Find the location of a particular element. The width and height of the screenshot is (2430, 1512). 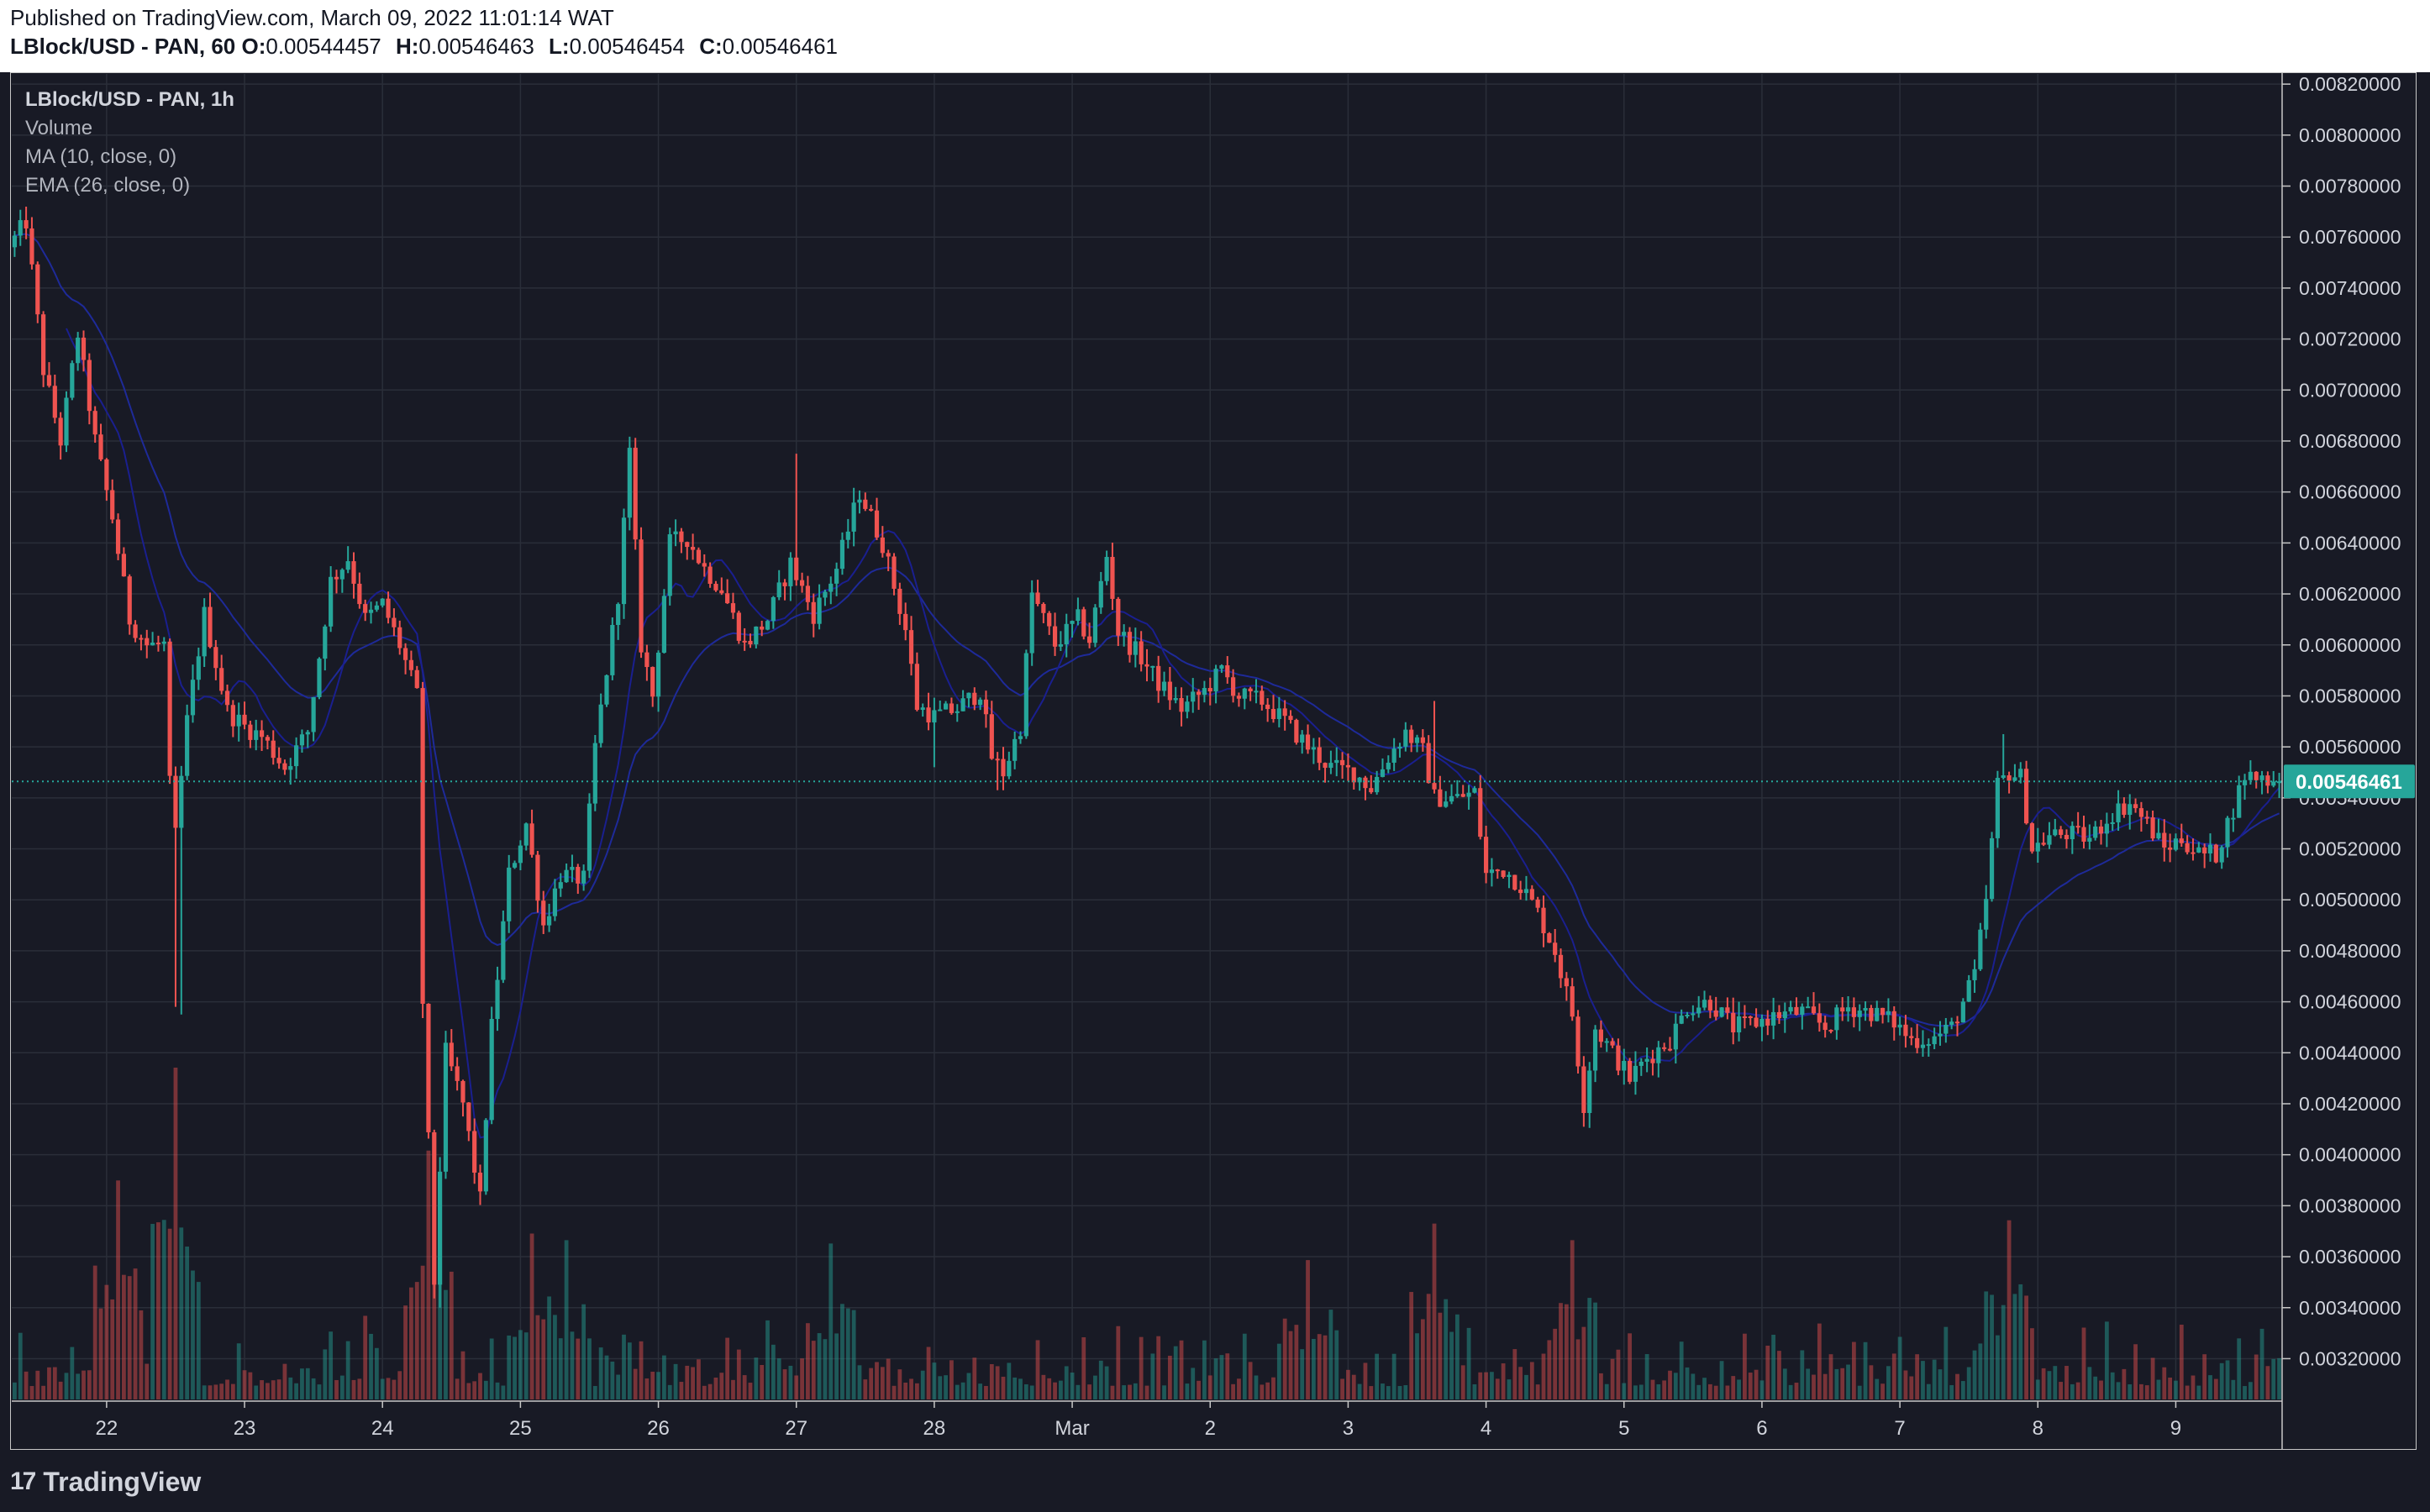

low-value: 0.00546454 is located at coordinates (627, 46).